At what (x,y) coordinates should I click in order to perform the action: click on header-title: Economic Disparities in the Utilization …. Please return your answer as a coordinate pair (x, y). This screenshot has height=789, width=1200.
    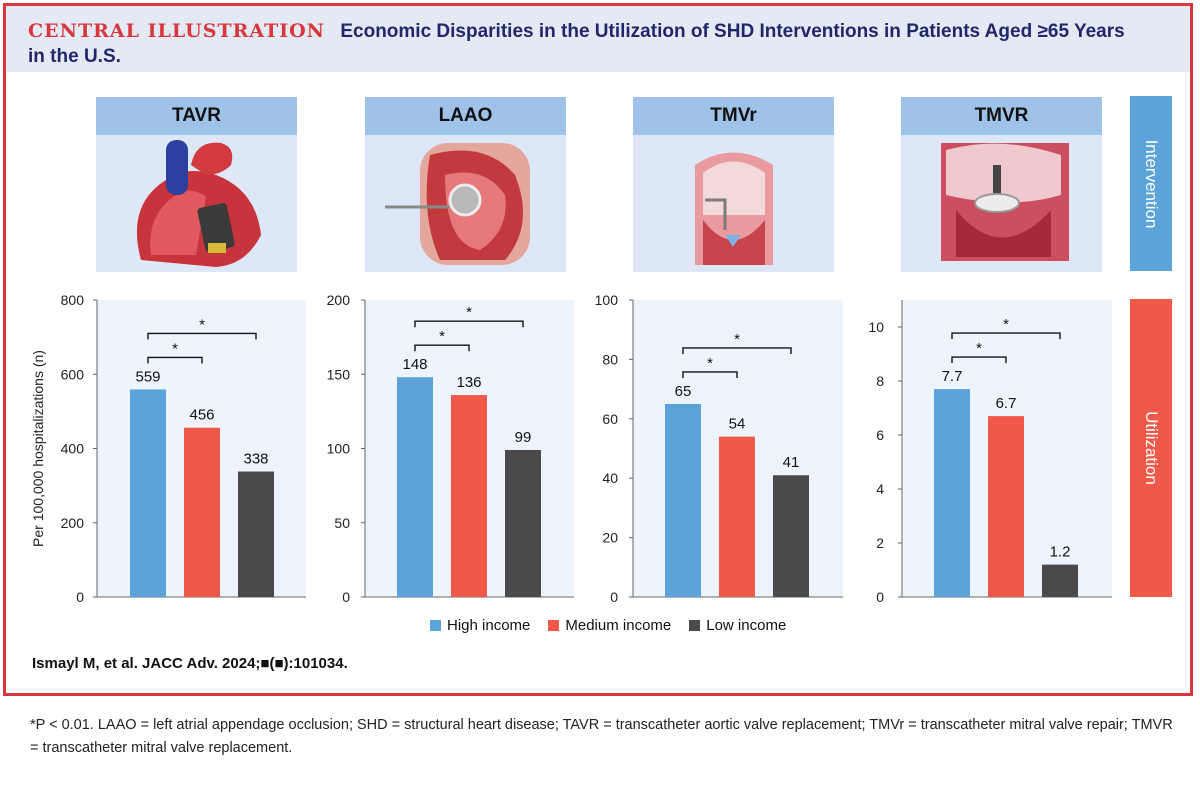
    Looking at the image, I should click on (732, 31).